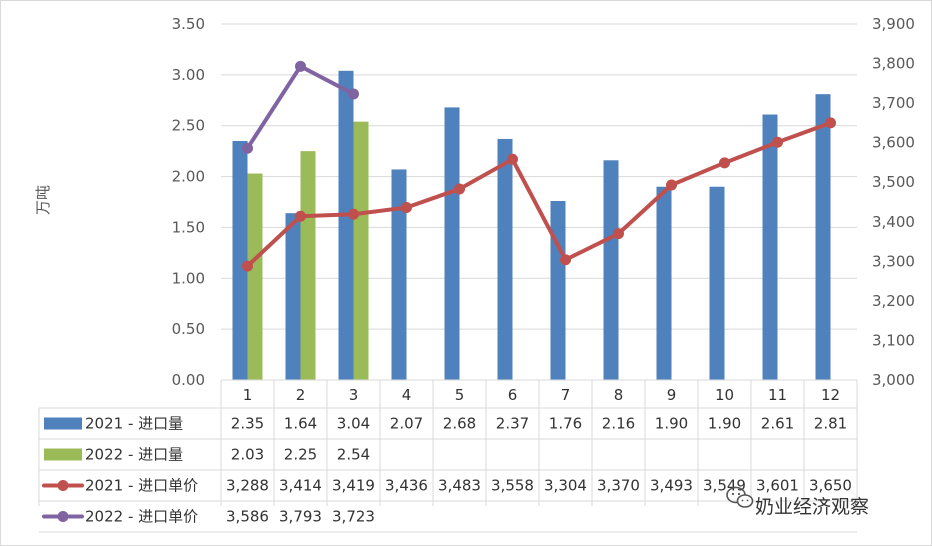 The image size is (932, 546). I want to click on table-cell: 3,493, so click(671, 486).